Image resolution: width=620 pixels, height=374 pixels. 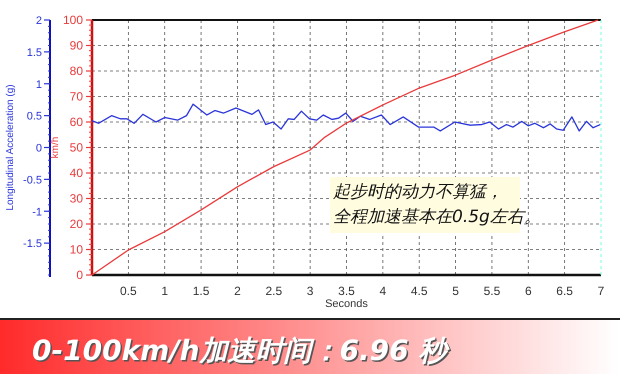 What do you see at coordinates (419, 291) in the screenshot?
I see `x-tick-label: 4.5` at bounding box center [419, 291].